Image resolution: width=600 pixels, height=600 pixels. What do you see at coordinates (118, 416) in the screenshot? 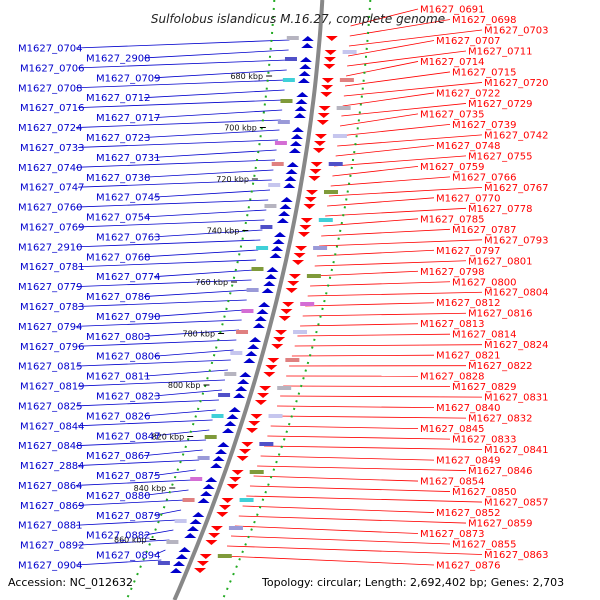
I see `forward-gene-label: M1627_0826` at bounding box center [118, 416].